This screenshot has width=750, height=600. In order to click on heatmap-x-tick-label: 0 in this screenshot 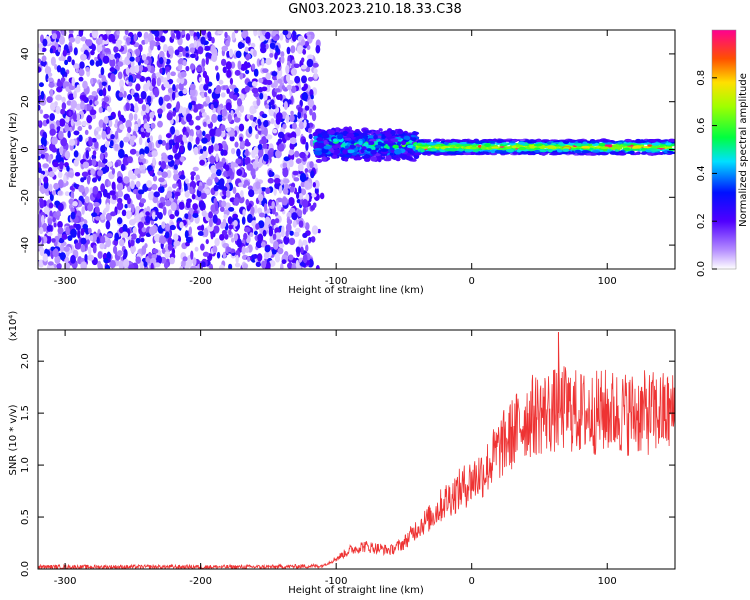, I will do `click(472, 281)`.